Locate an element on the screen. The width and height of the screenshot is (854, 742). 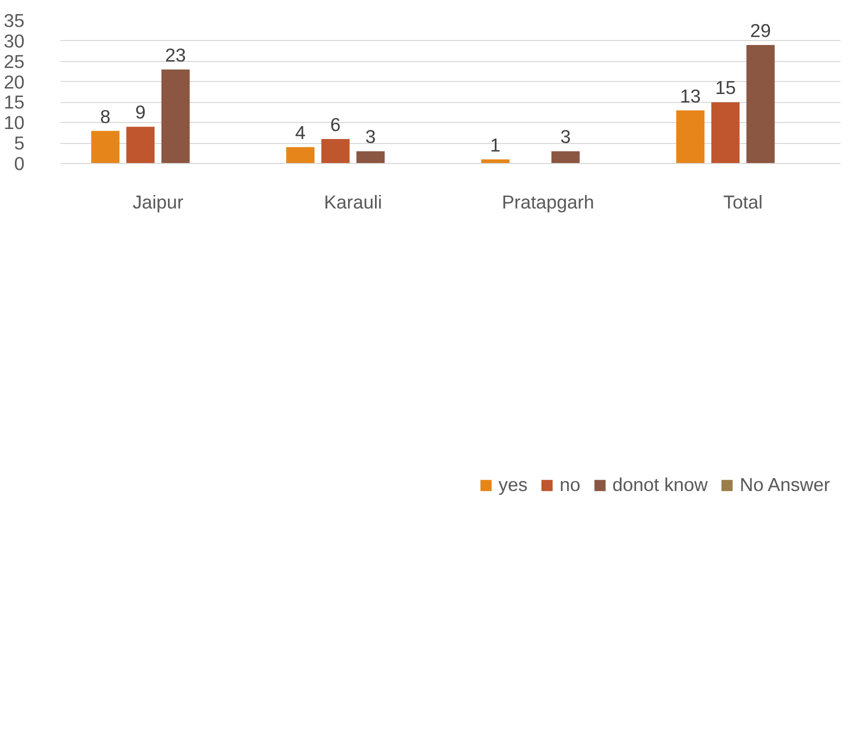
y-tick-label: 25 is located at coordinates (14, 61).